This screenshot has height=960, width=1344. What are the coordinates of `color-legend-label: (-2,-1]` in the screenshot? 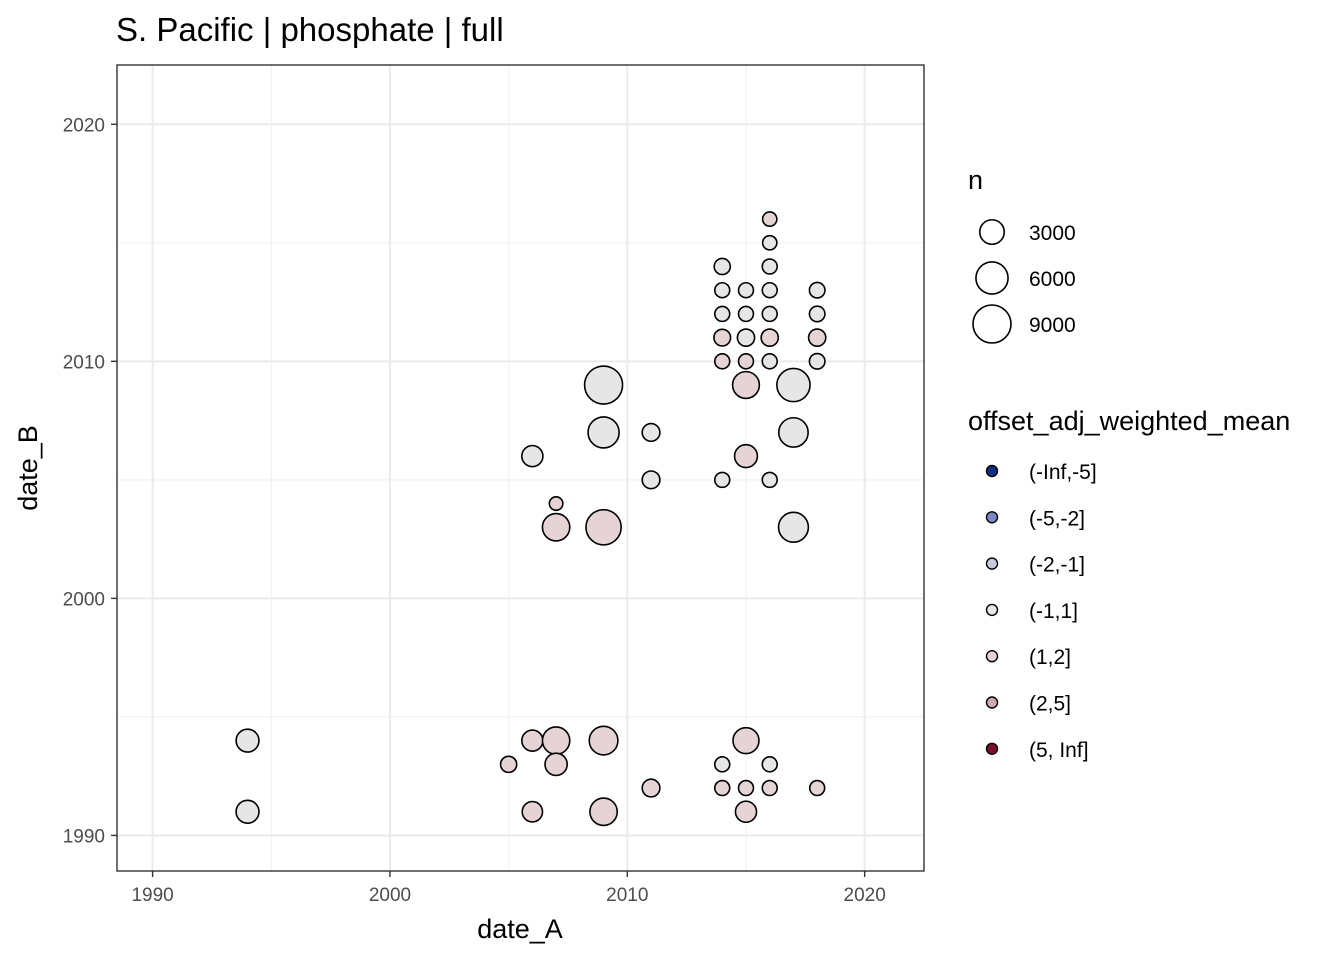 It's located at (1057, 565).